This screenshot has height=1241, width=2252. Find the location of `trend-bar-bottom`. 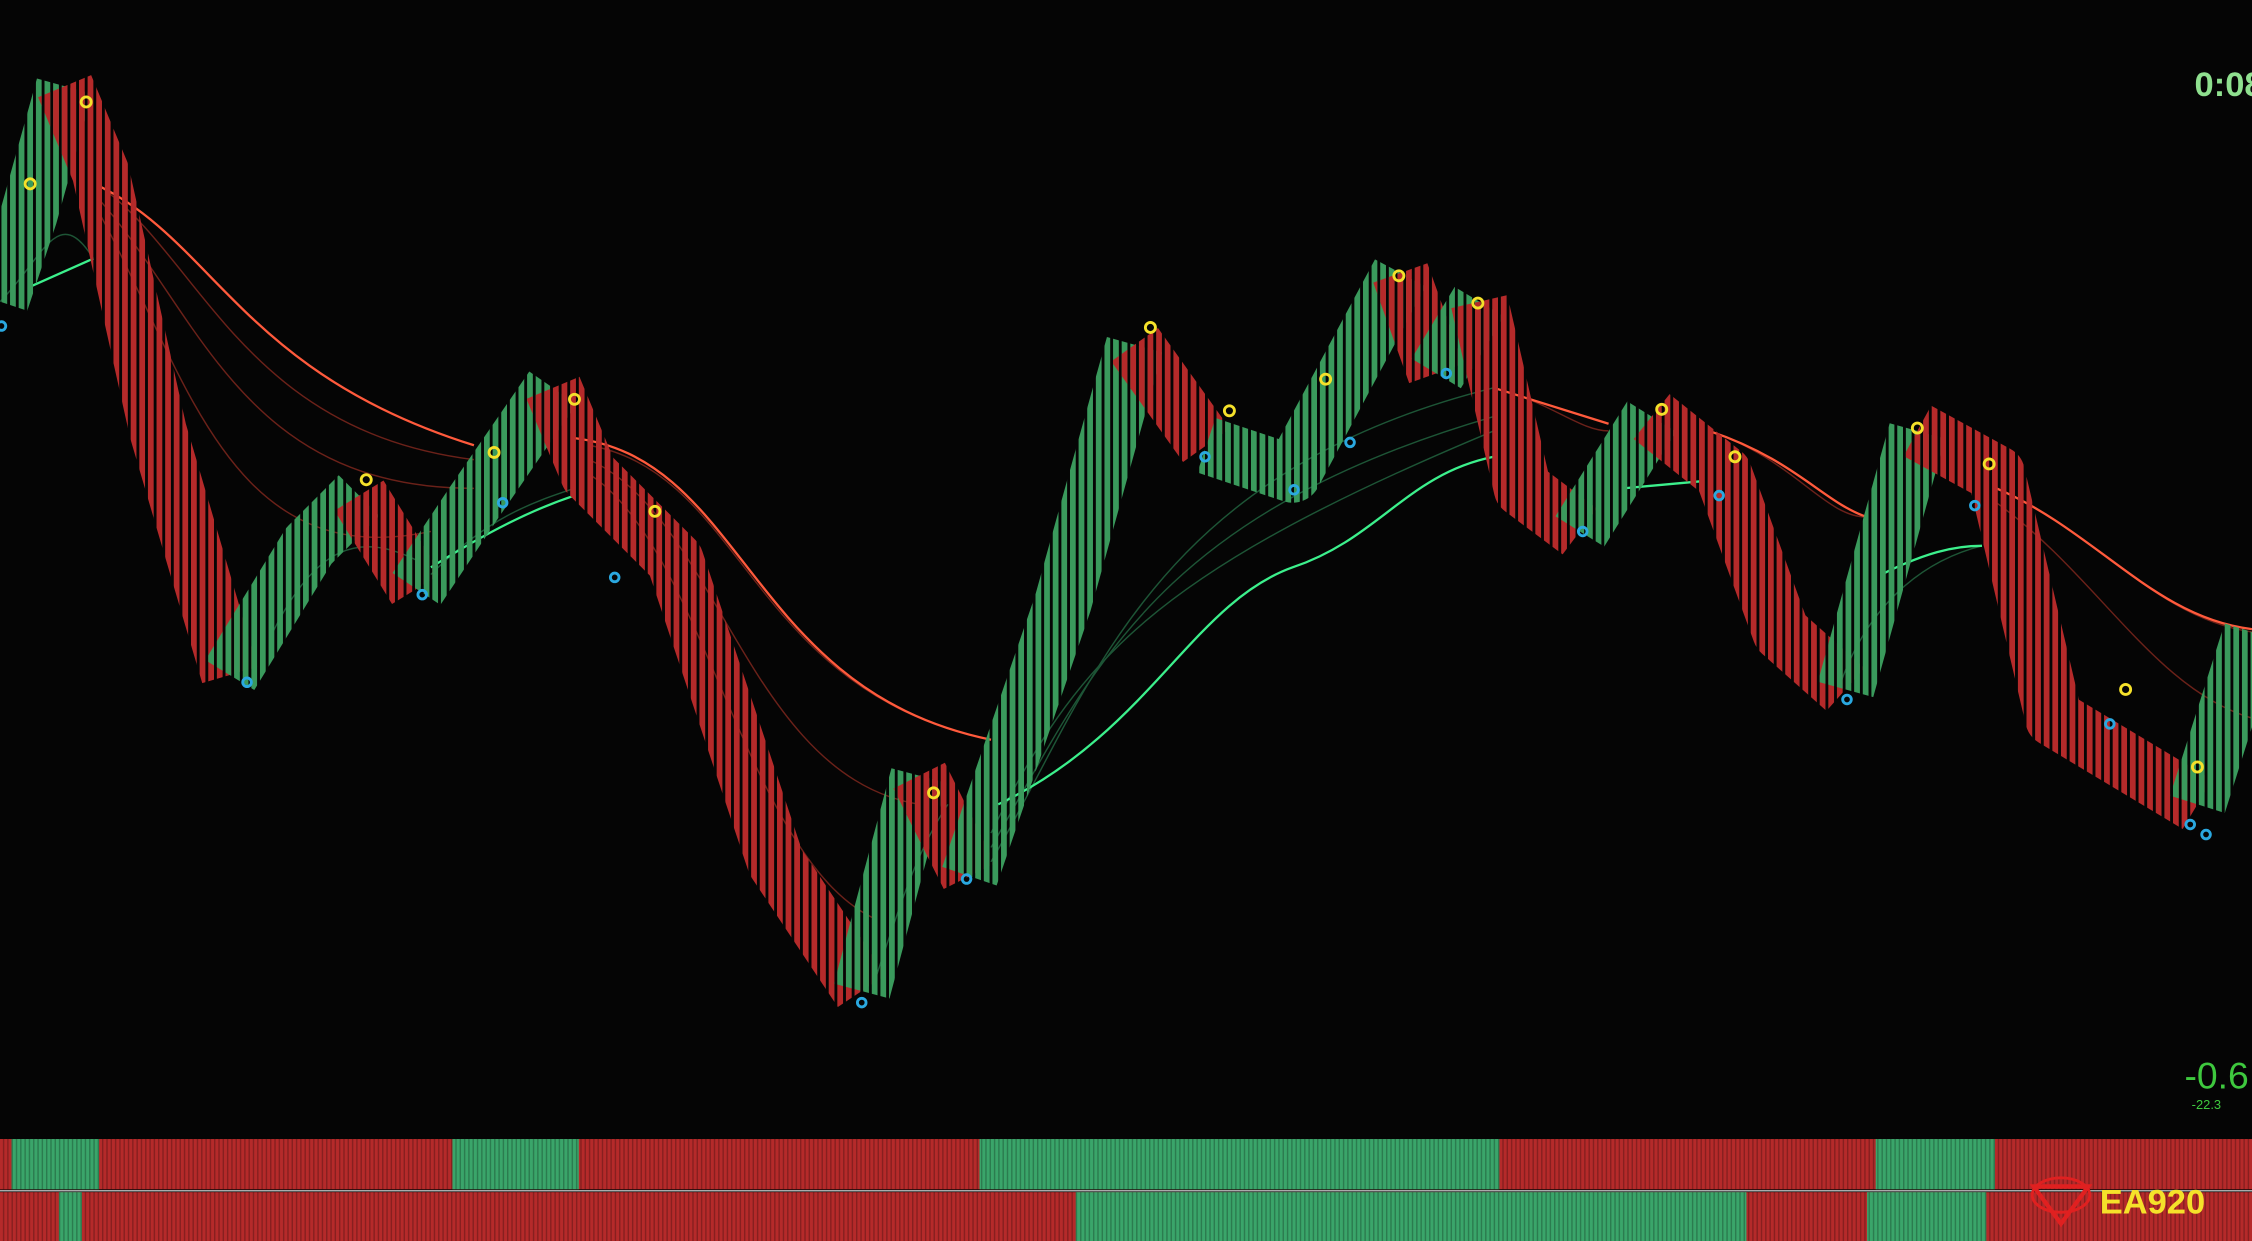

trend-bar-bottom is located at coordinates (1126, 1216).